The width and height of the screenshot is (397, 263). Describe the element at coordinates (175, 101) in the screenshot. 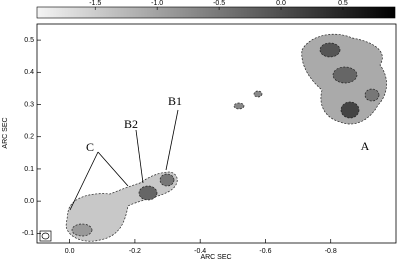

I see `annotation: B1` at that location.